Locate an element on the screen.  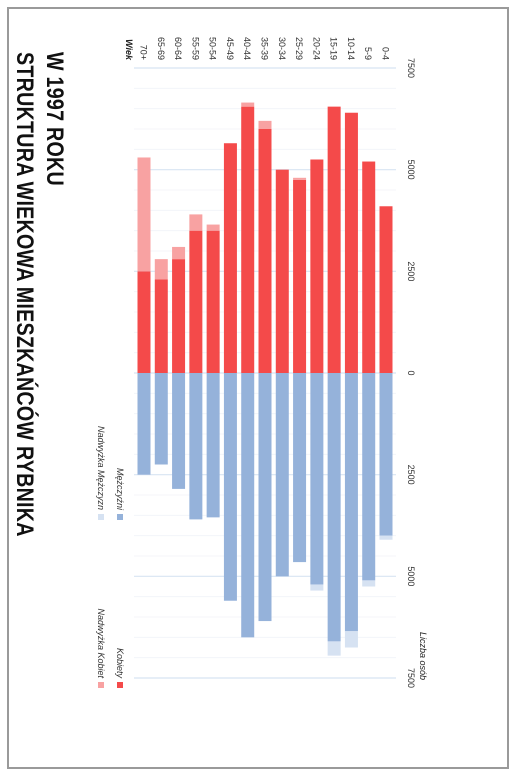
bar-men-70+ is located at coordinates (144, 424).